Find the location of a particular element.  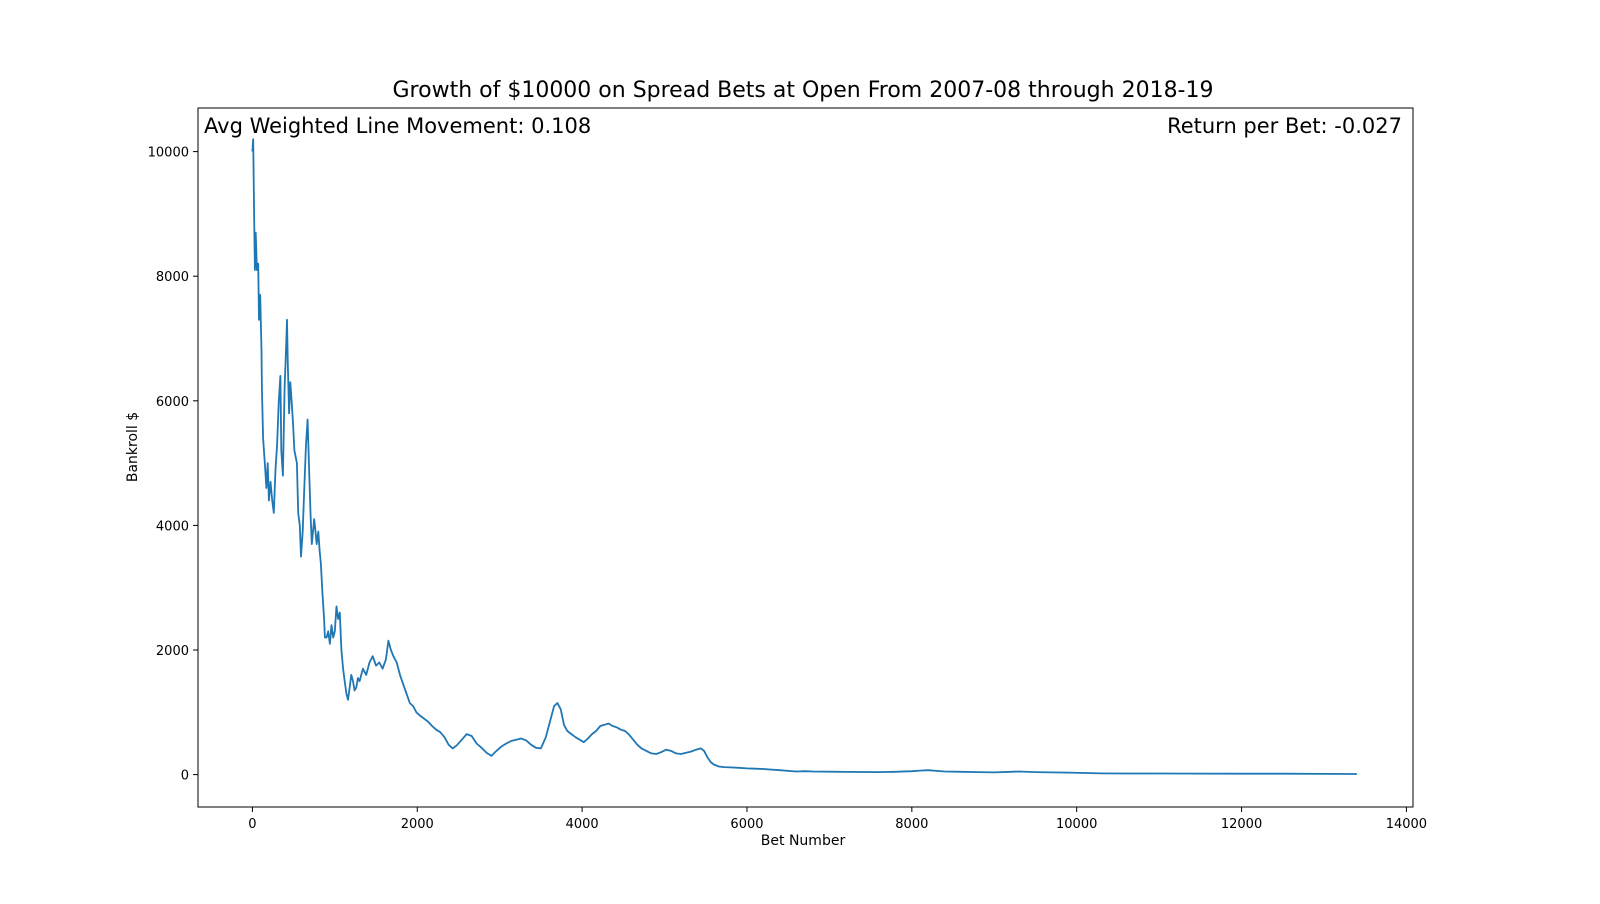

x-tick-label: 4000 is located at coordinates (582, 824).